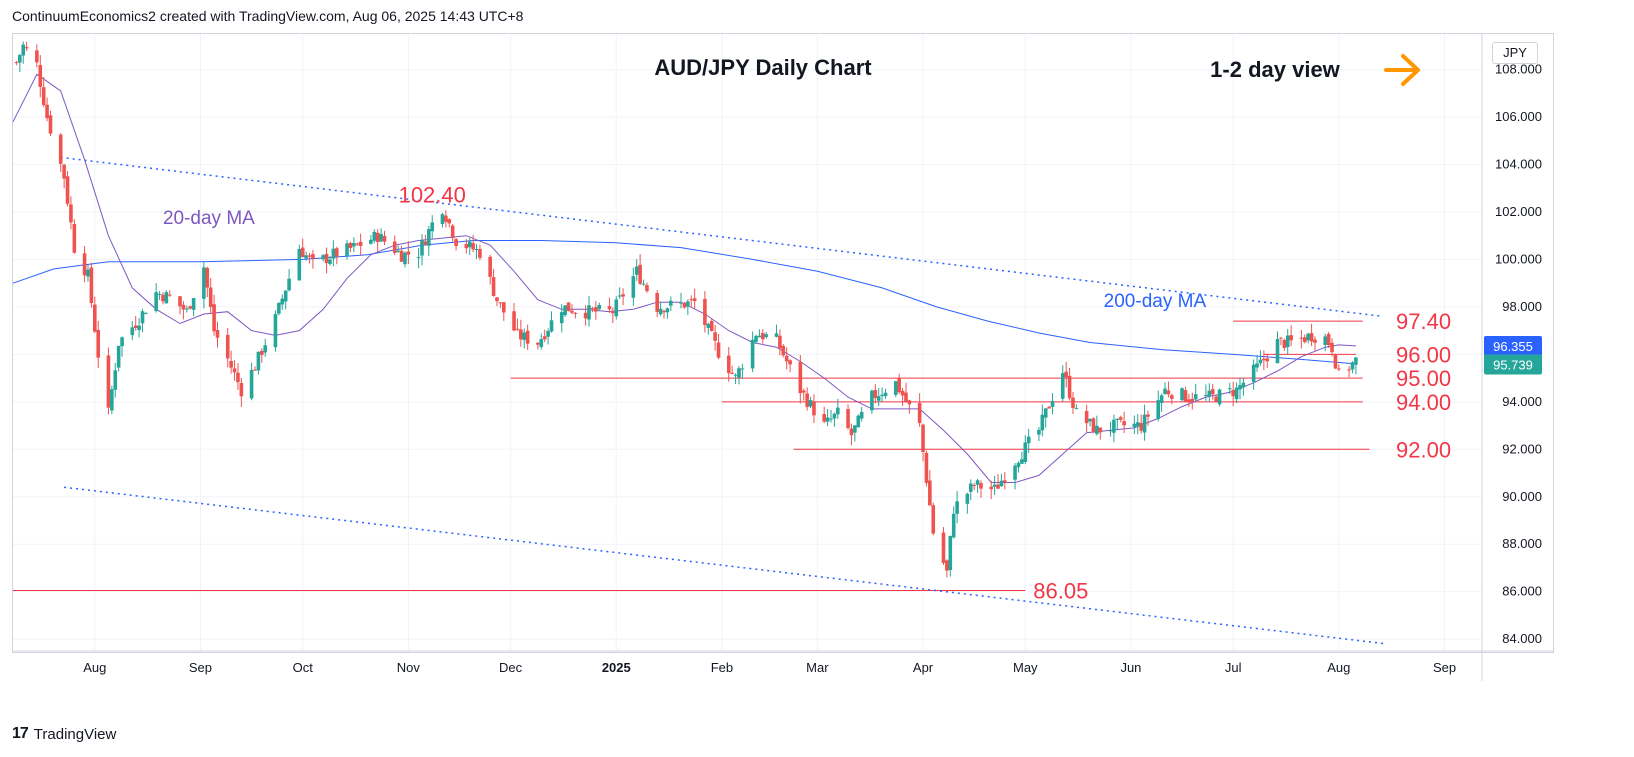 The width and height of the screenshot is (1634, 757). What do you see at coordinates (64, 734) in the screenshot?
I see `tradingview-logo: 17 TradingView` at bounding box center [64, 734].